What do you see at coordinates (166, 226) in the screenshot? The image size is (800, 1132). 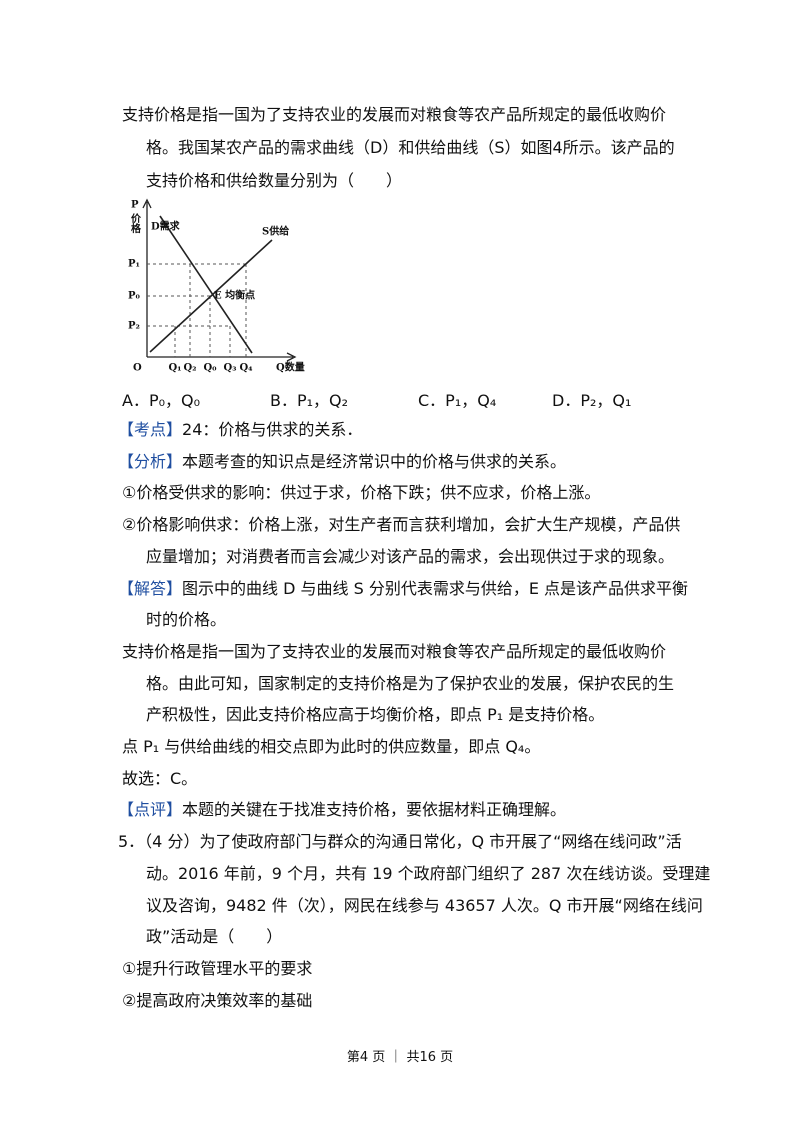 I see `demand-label: D需求` at bounding box center [166, 226].